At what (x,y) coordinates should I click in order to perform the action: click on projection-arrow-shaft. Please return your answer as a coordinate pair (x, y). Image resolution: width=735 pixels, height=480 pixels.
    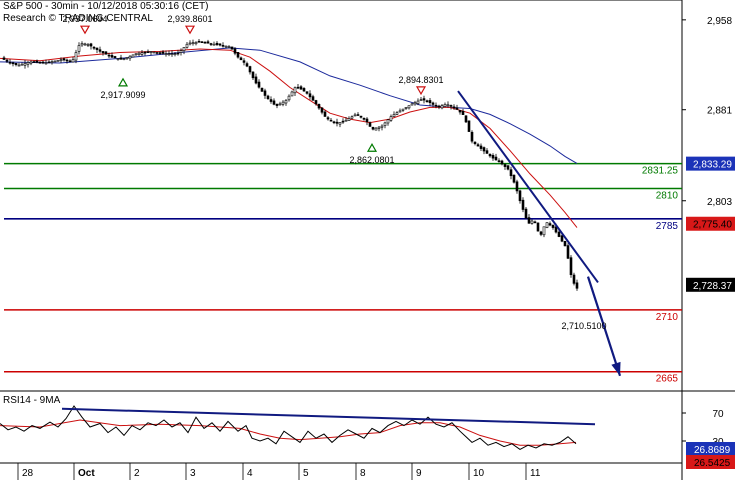
    Looking at the image, I should click on (604, 326).